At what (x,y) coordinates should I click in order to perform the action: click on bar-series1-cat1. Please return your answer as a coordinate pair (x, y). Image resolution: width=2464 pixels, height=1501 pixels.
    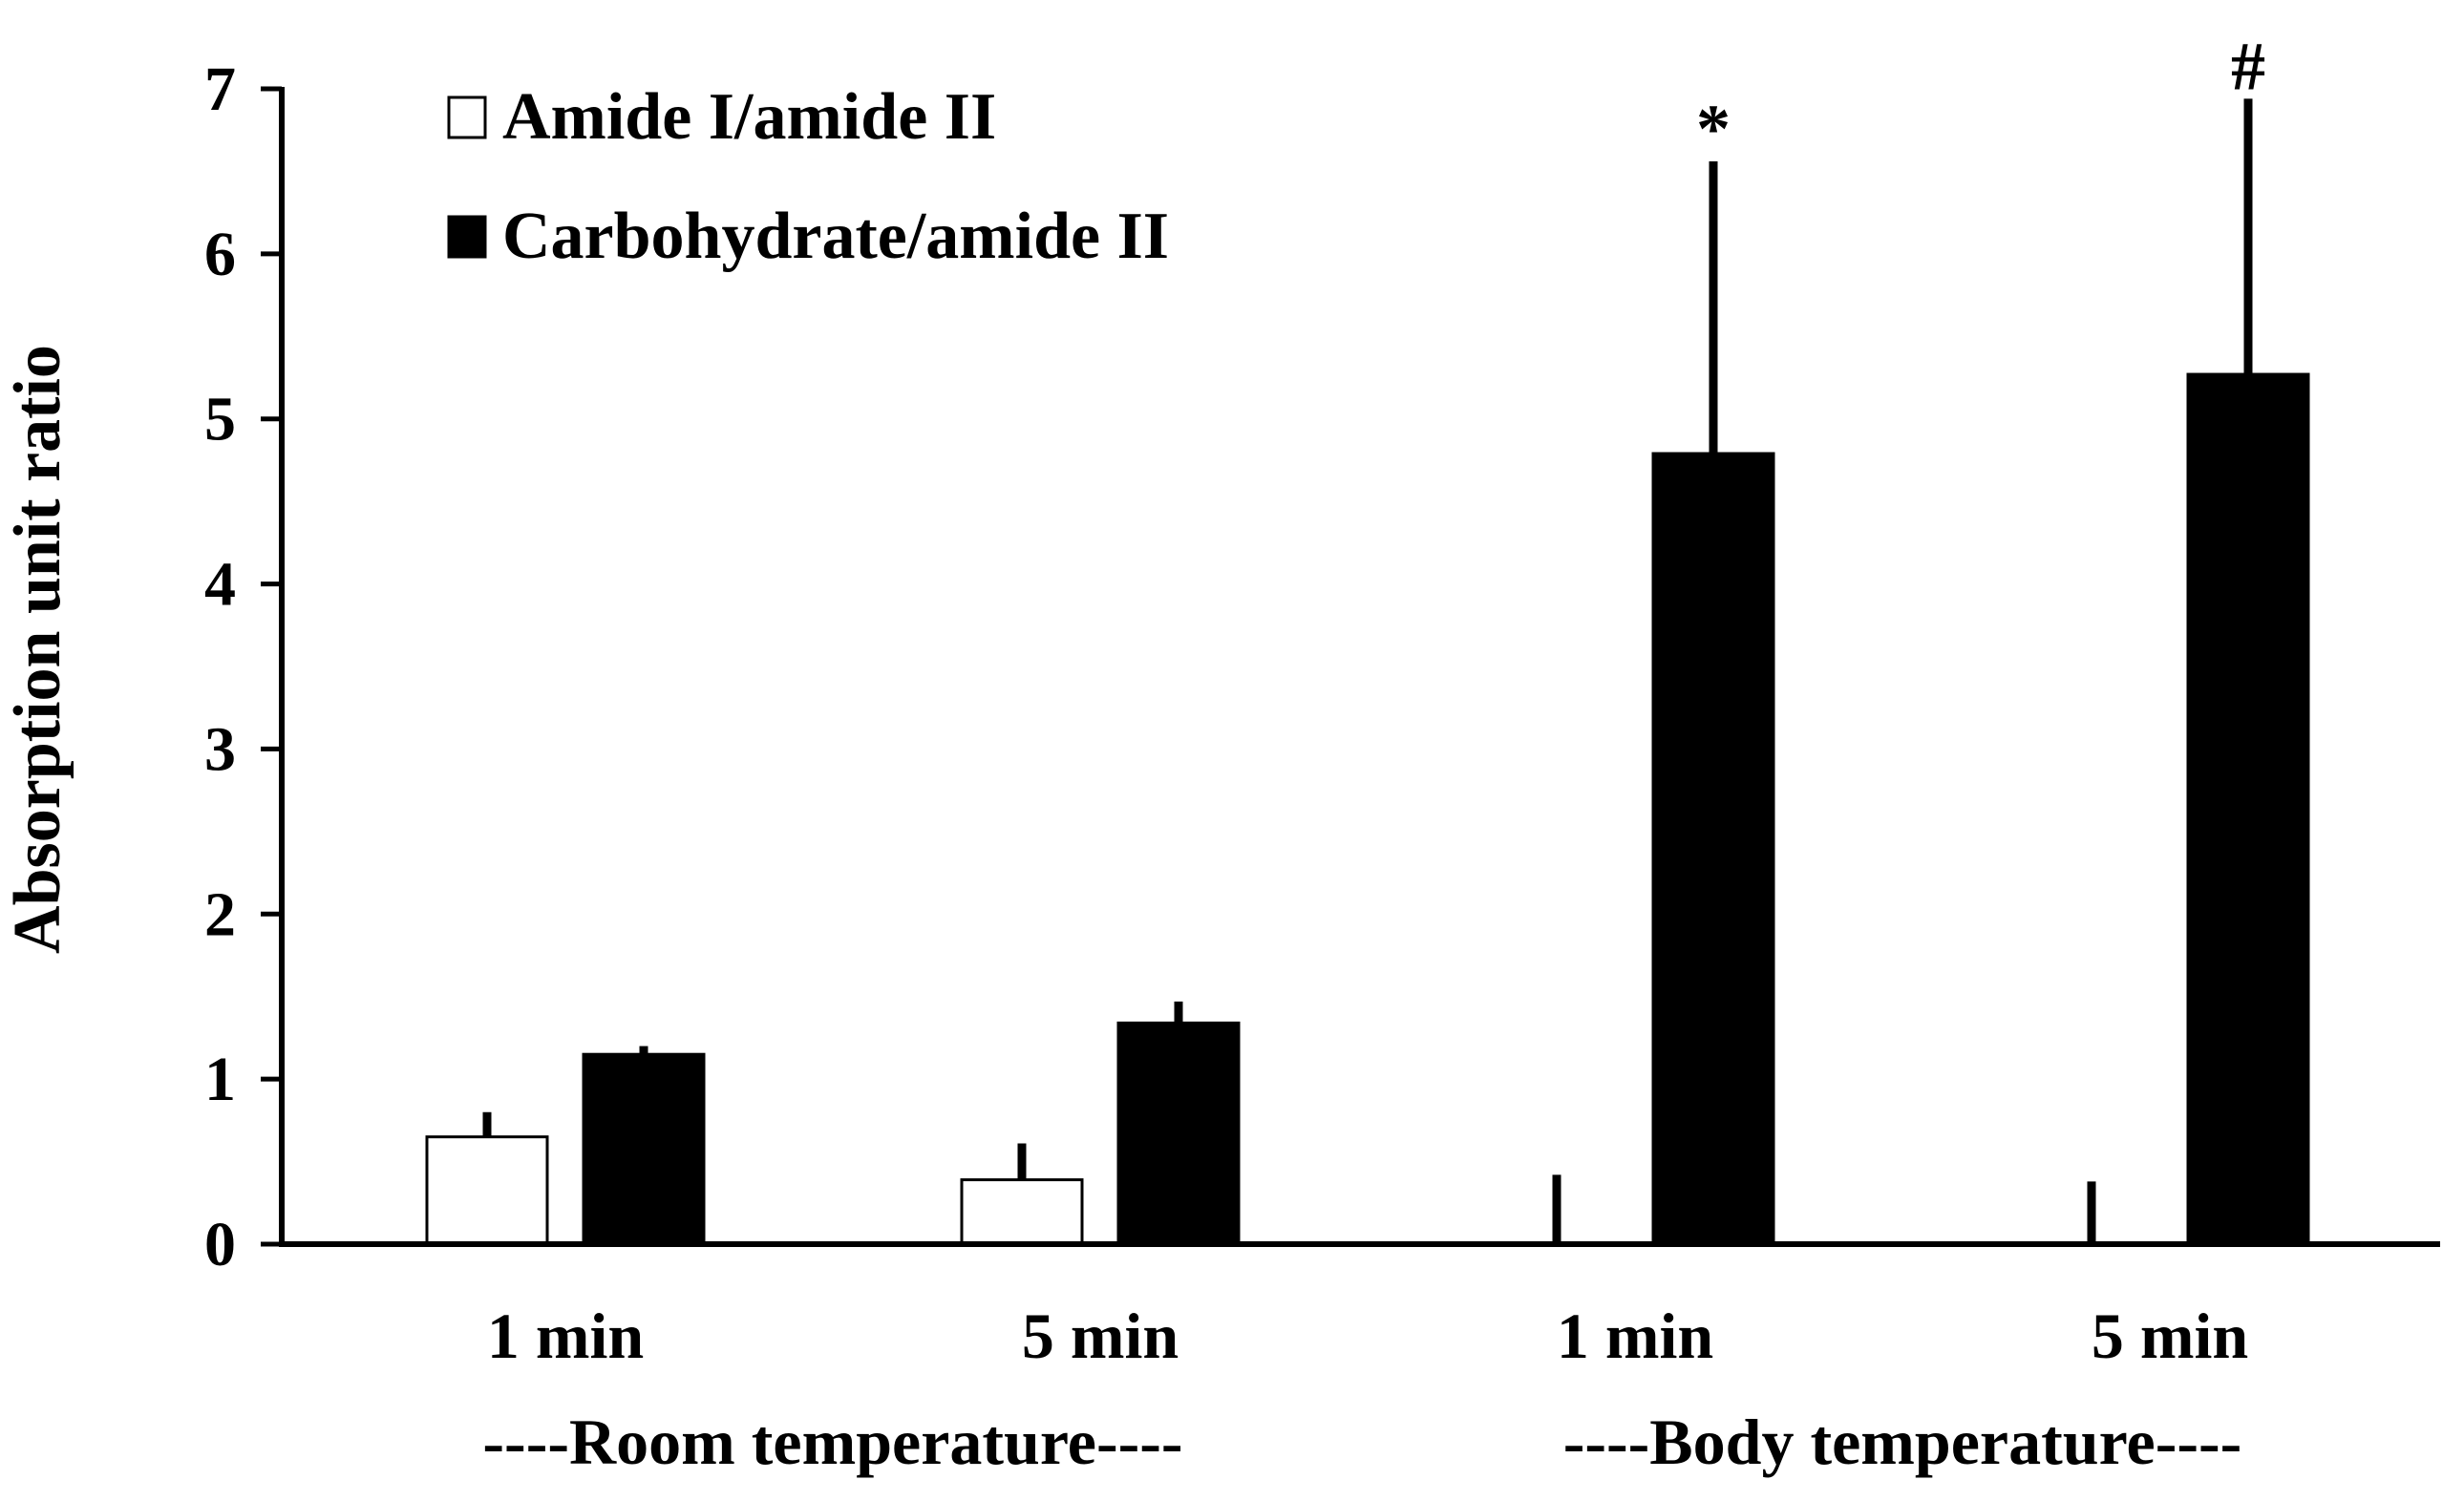
    Looking at the image, I should click on (487, 1190).